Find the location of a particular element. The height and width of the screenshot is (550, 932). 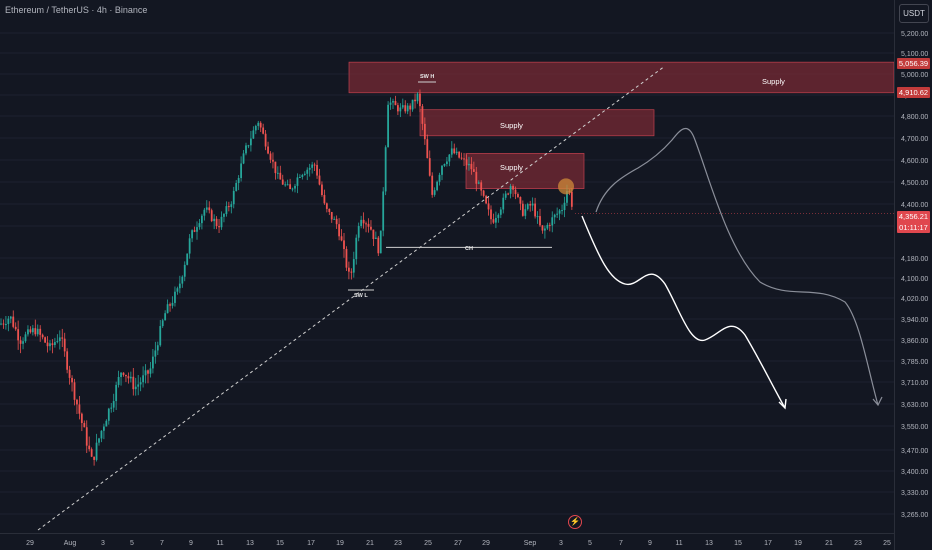

price-tick-label: 3,265.00 is located at coordinates (914, 515).